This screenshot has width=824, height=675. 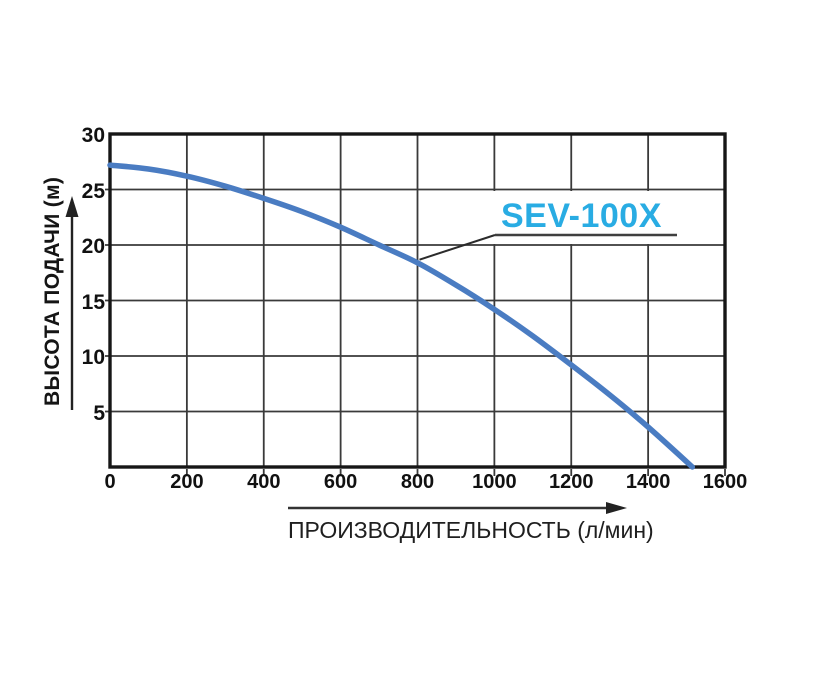 What do you see at coordinates (93, 357) in the screenshot?
I see `y-tick-label: 10` at bounding box center [93, 357].